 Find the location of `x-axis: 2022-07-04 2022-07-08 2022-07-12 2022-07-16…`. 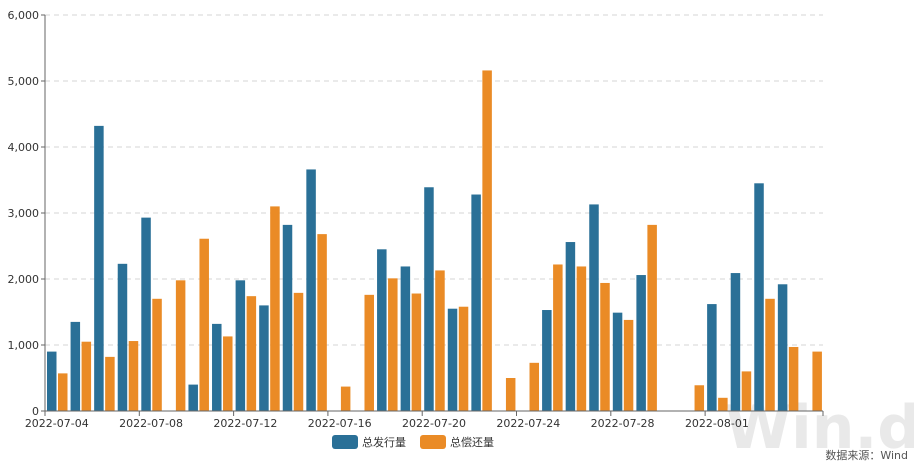

x-axis: 2022-07-04 2022-07-08 2022-07-12 2022-07-16… is located at coordinates (424, 420).